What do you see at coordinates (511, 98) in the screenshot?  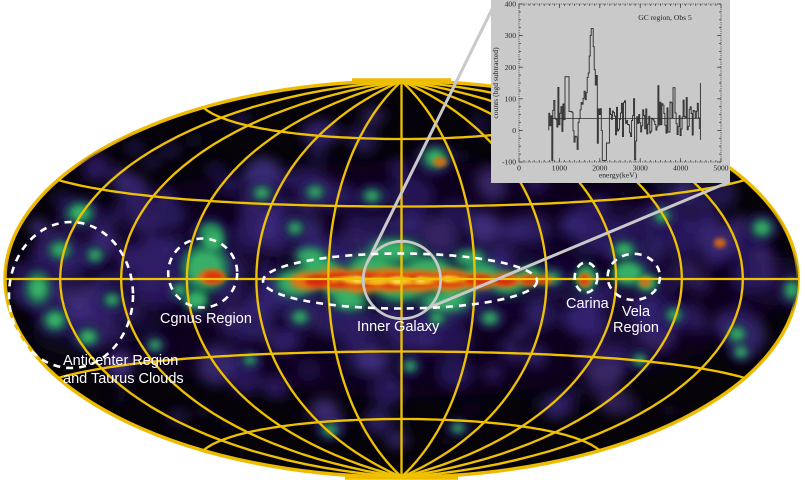 I see `svg-text: 100` at bounding box center [511, 98].